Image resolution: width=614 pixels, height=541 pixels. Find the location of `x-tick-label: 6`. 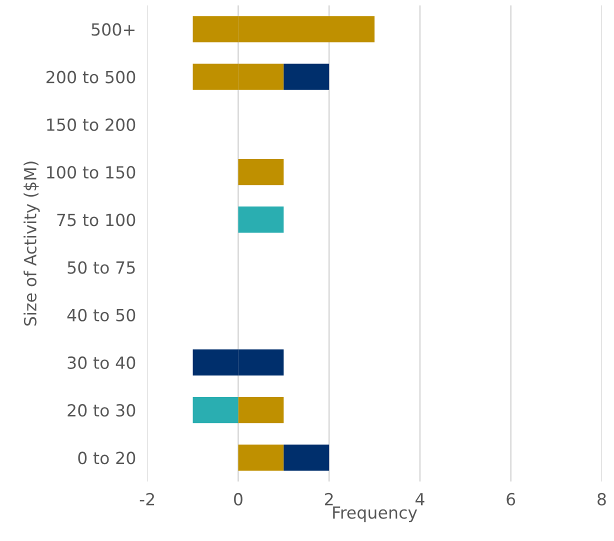

x-tick-label: 6 is located at coordinates (511, 499).